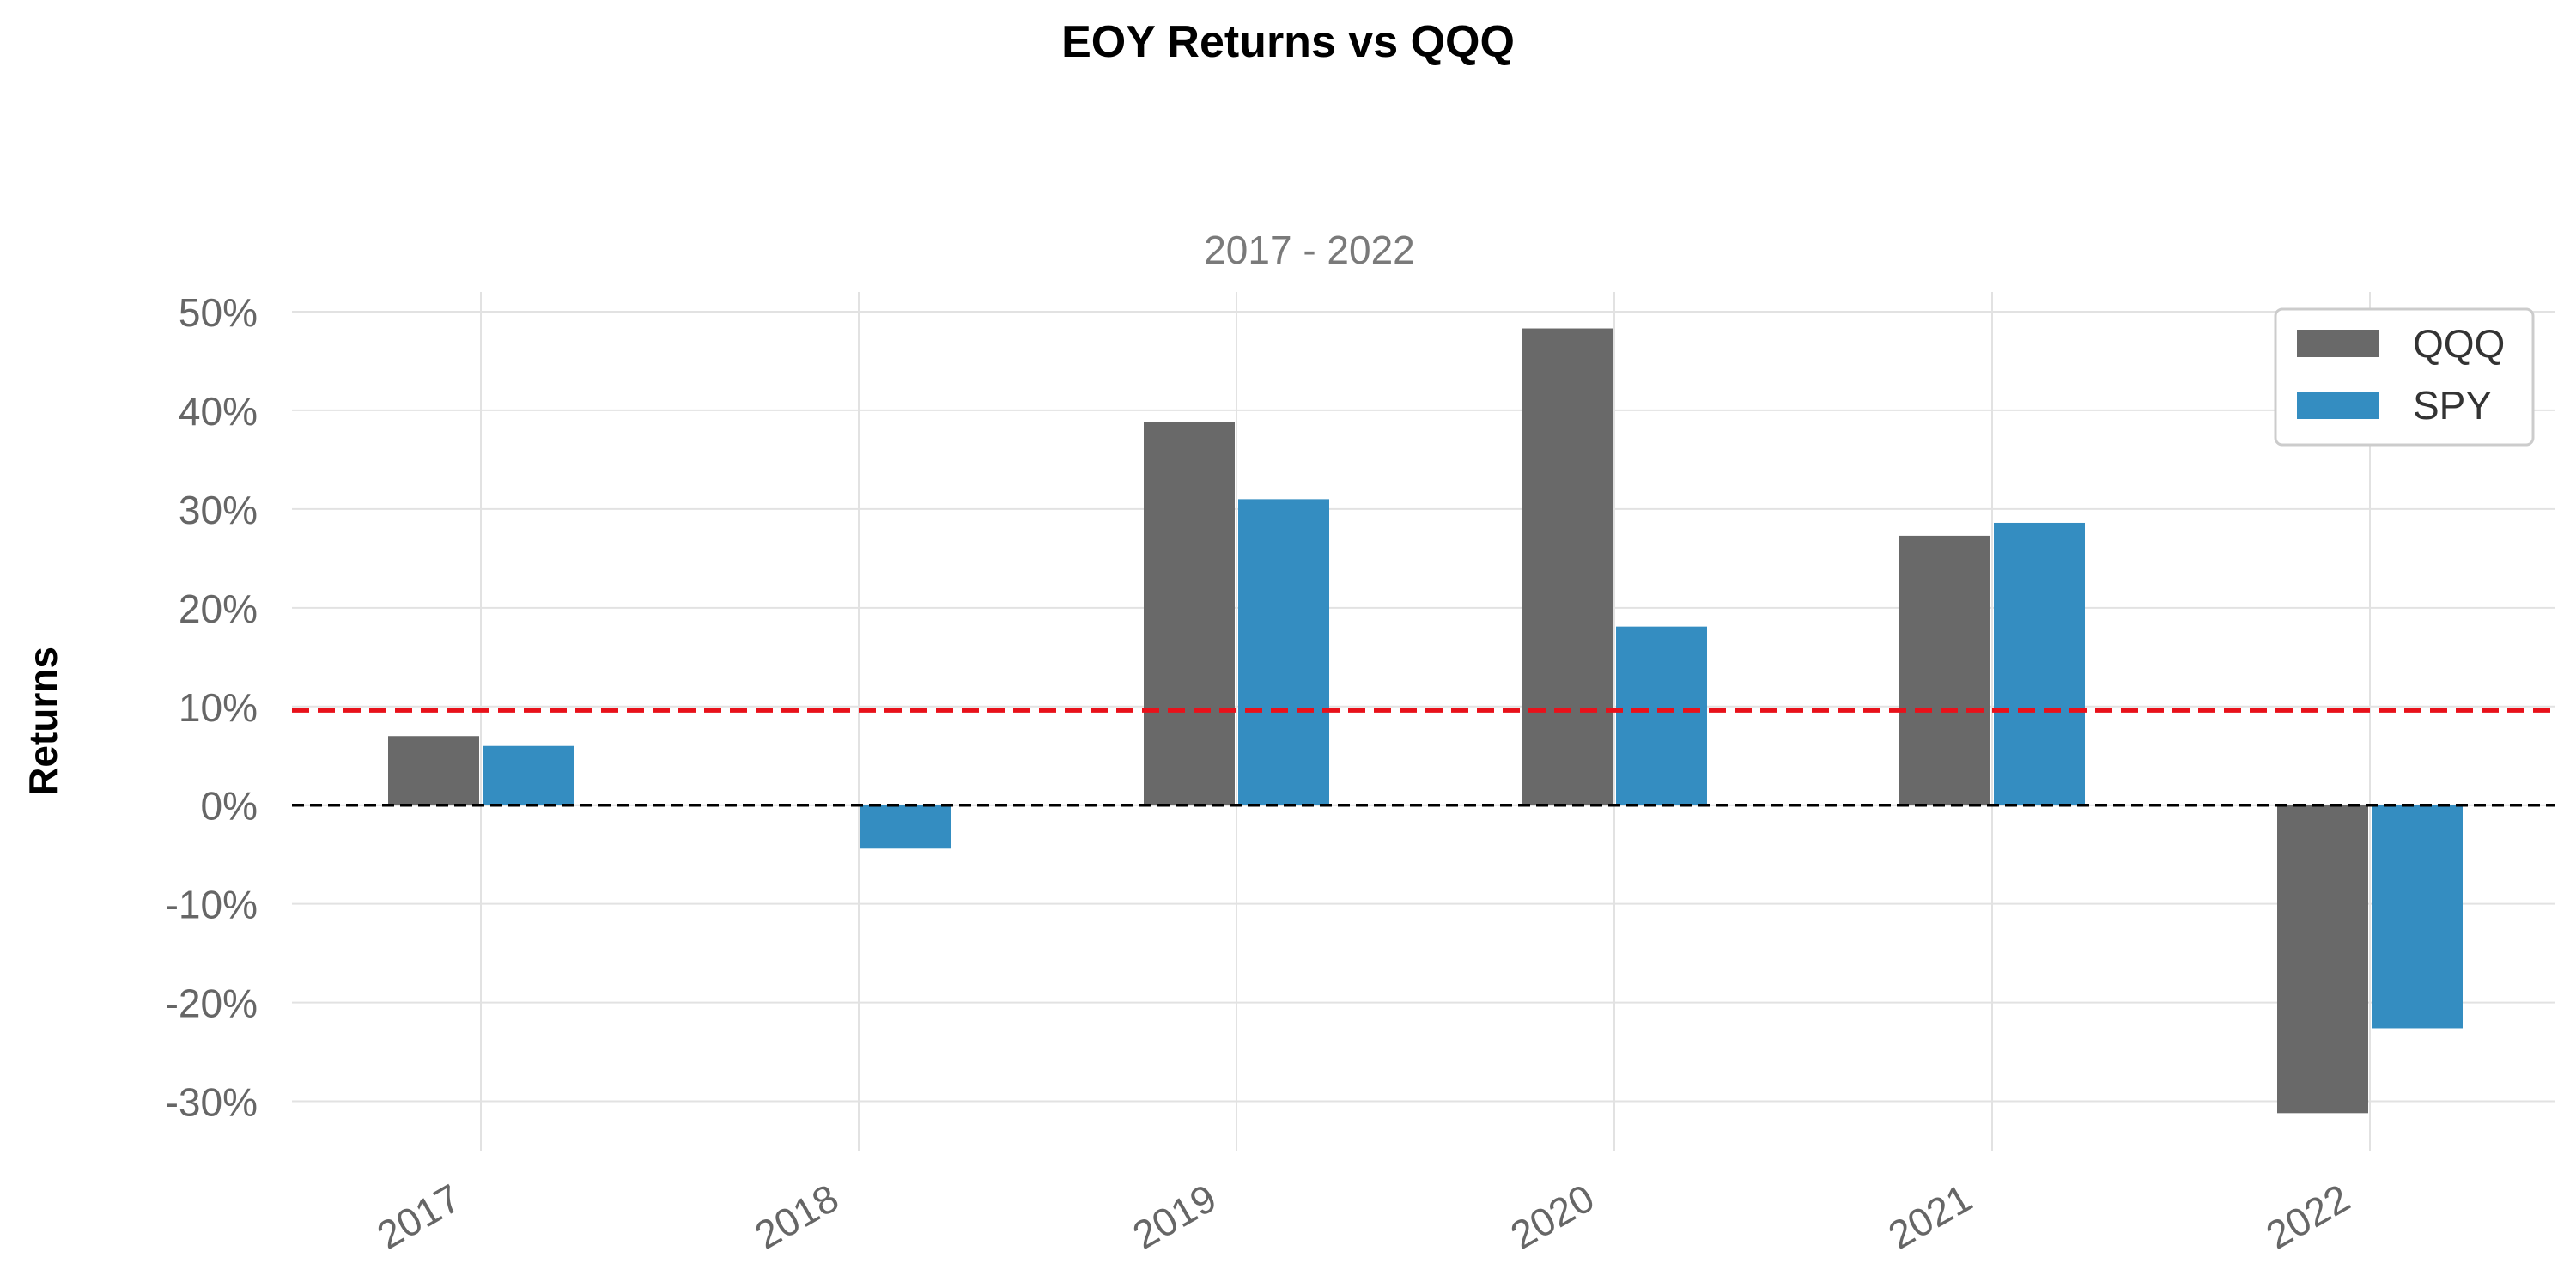 This screenshot has width=2576, height=1288. Describe the element at coordinates (1189, 614) in the screenshot. I see `bar-qqq-2019` at that location.